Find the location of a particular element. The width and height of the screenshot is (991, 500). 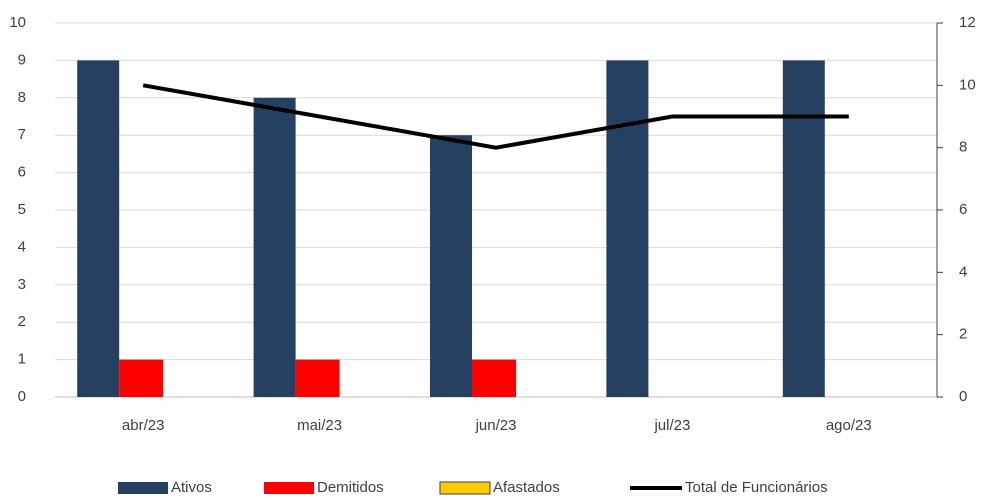

y-tick-label: 2 is located at coordinates (22, 321).